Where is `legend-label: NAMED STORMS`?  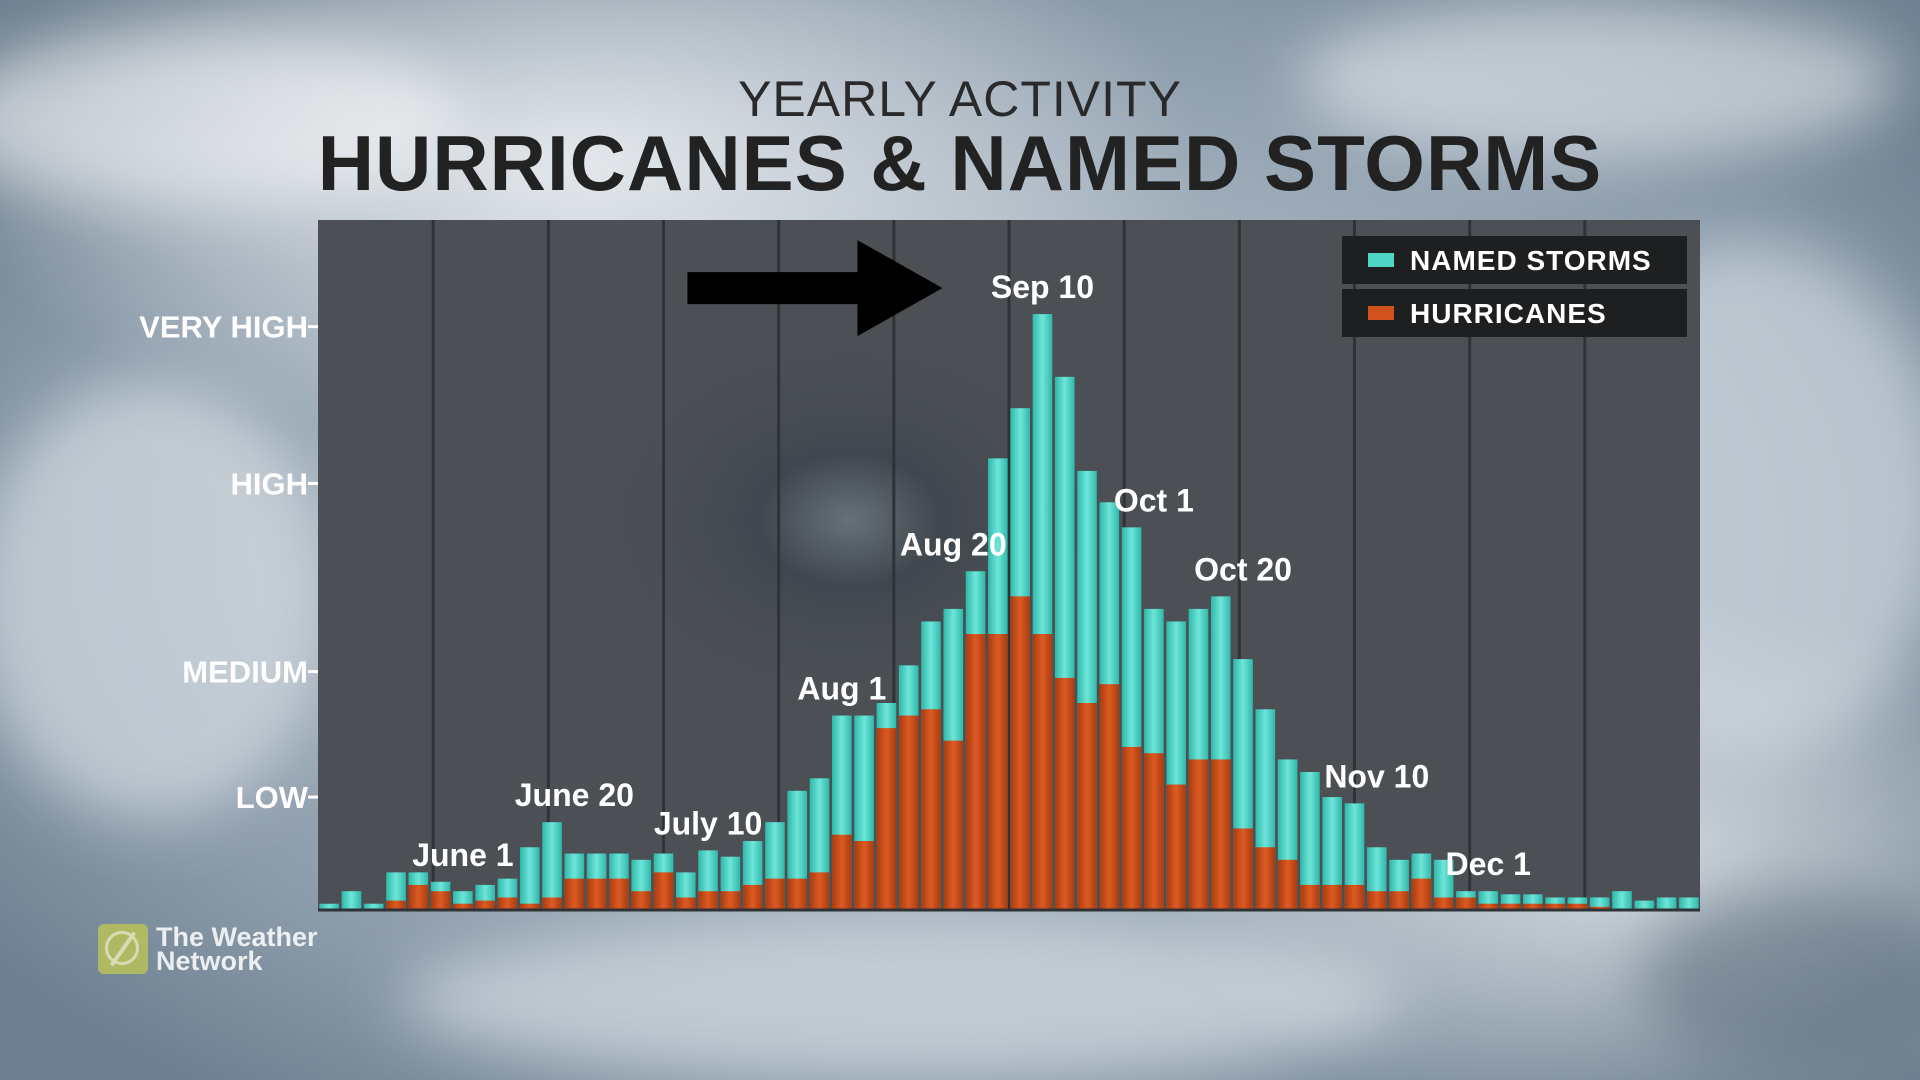 legend-label: NAMED STORMS is located at coordinates (1531, 260).